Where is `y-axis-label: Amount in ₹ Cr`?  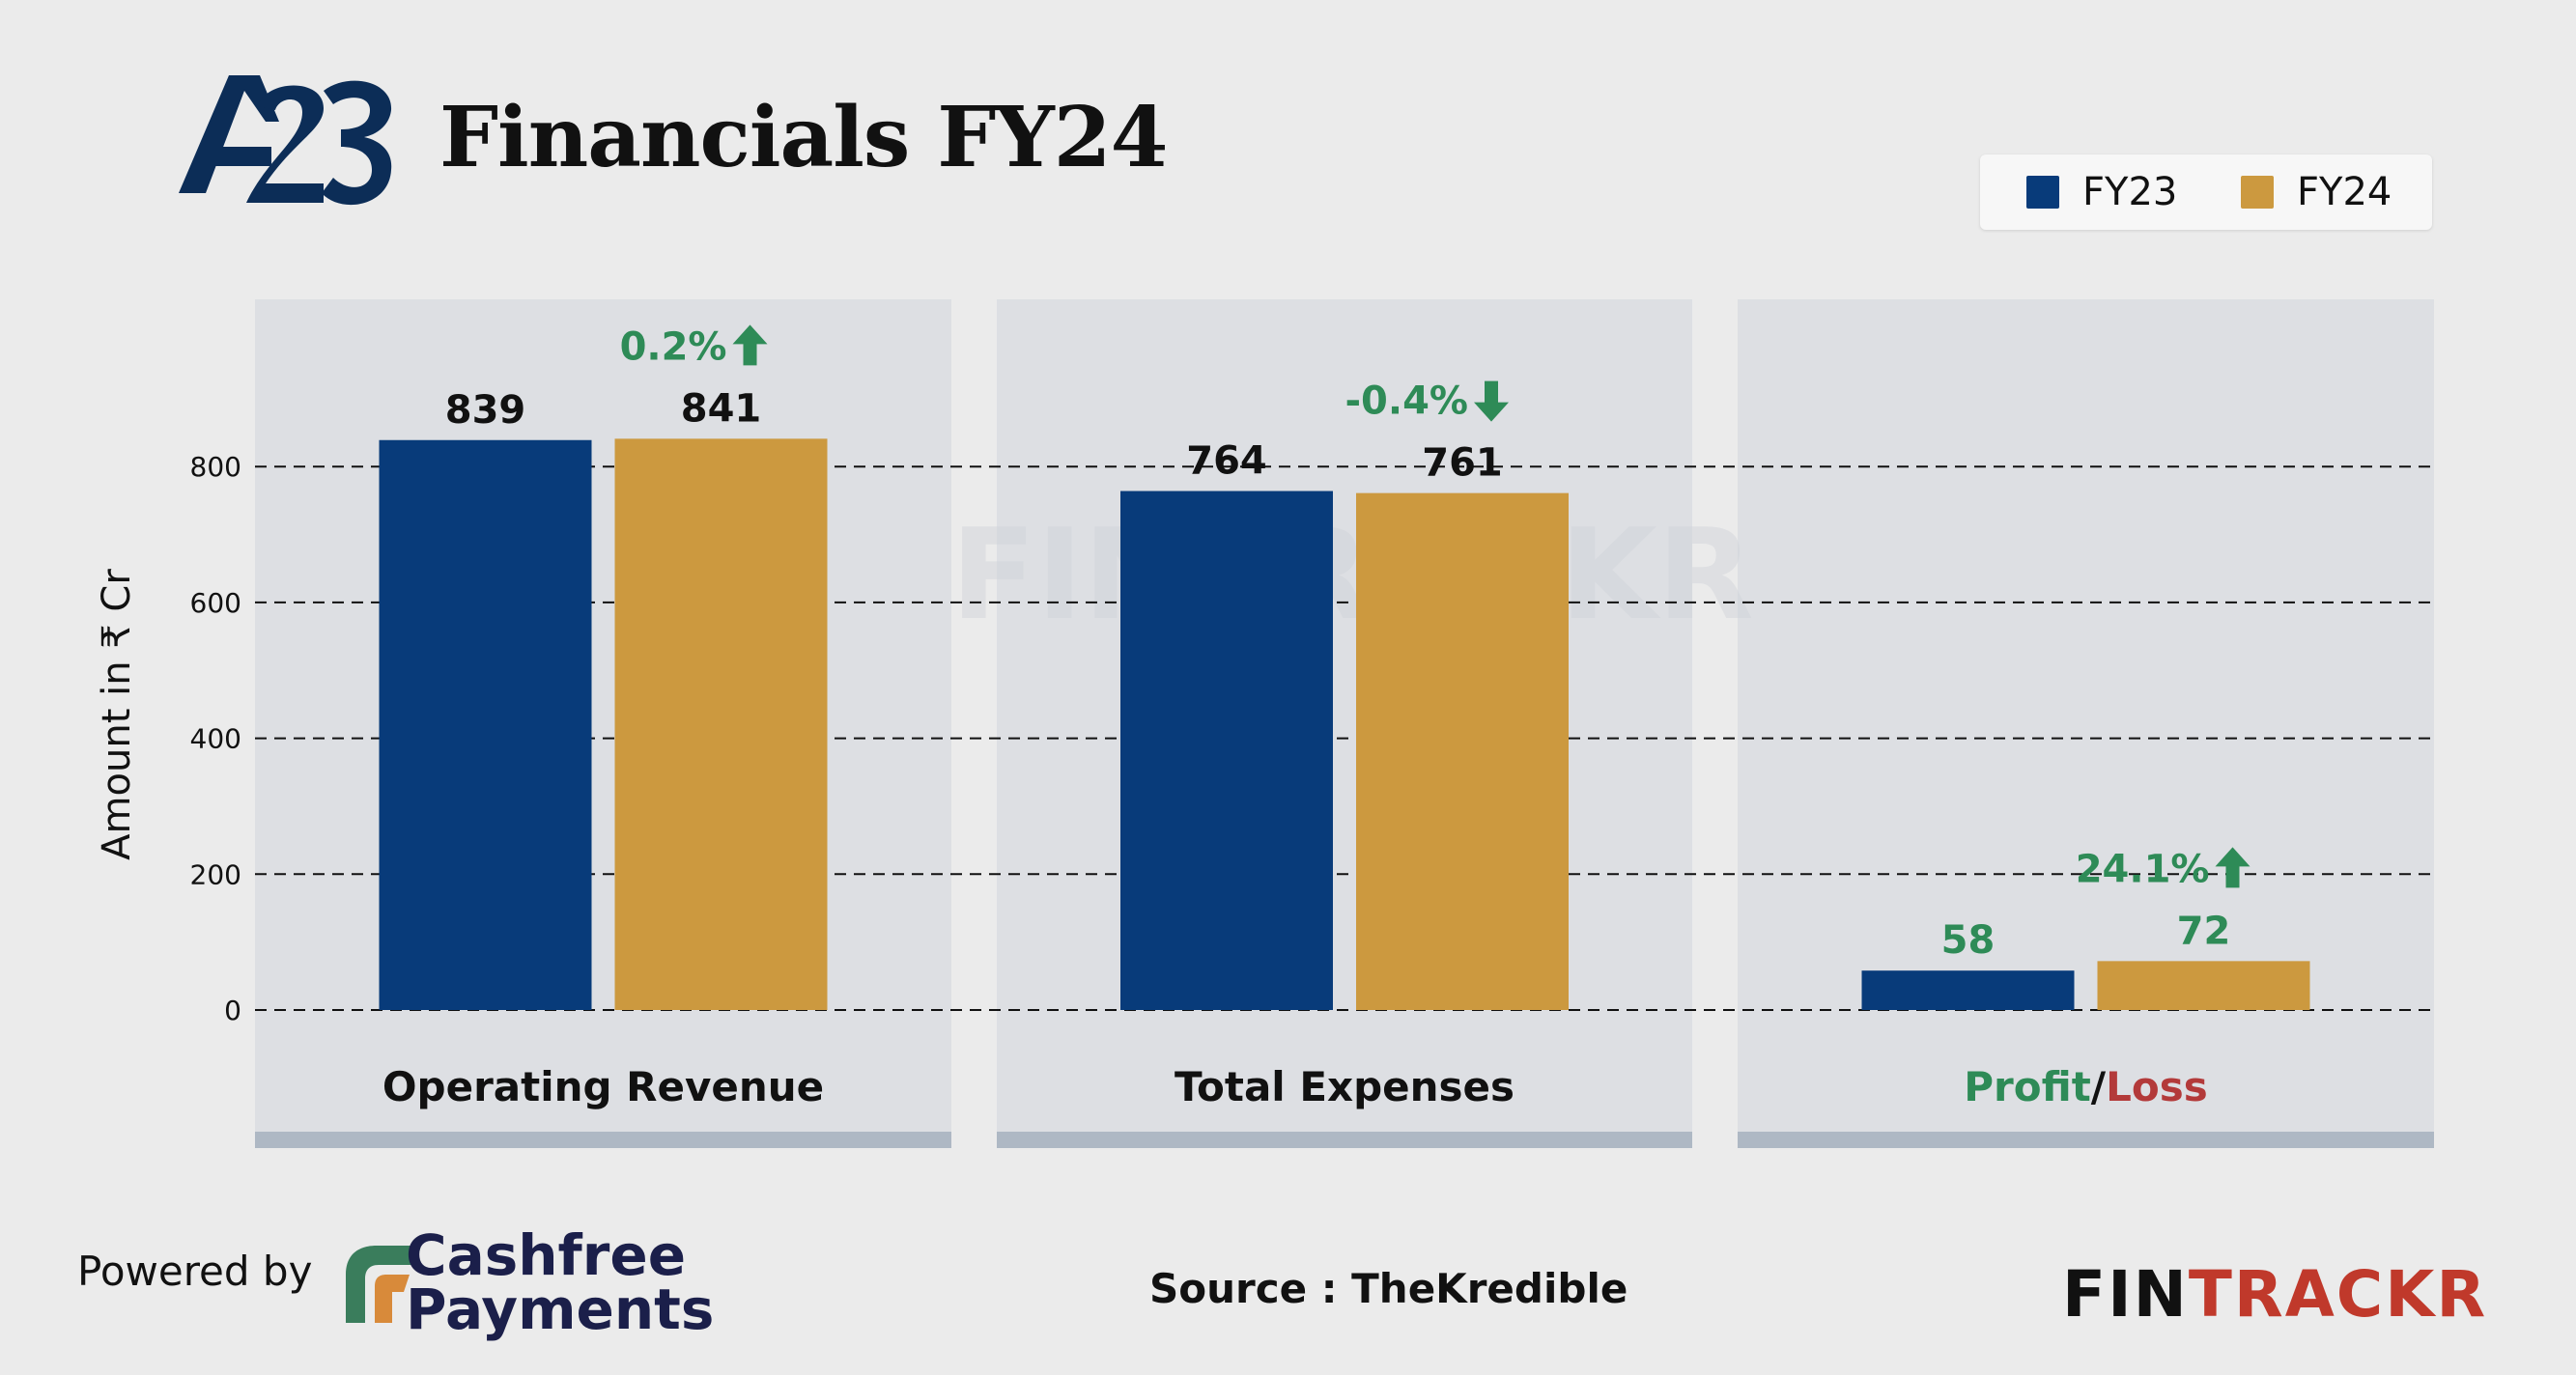 y-axis-label: Amount in ₹ Cr is located at coordinates (117, 714).